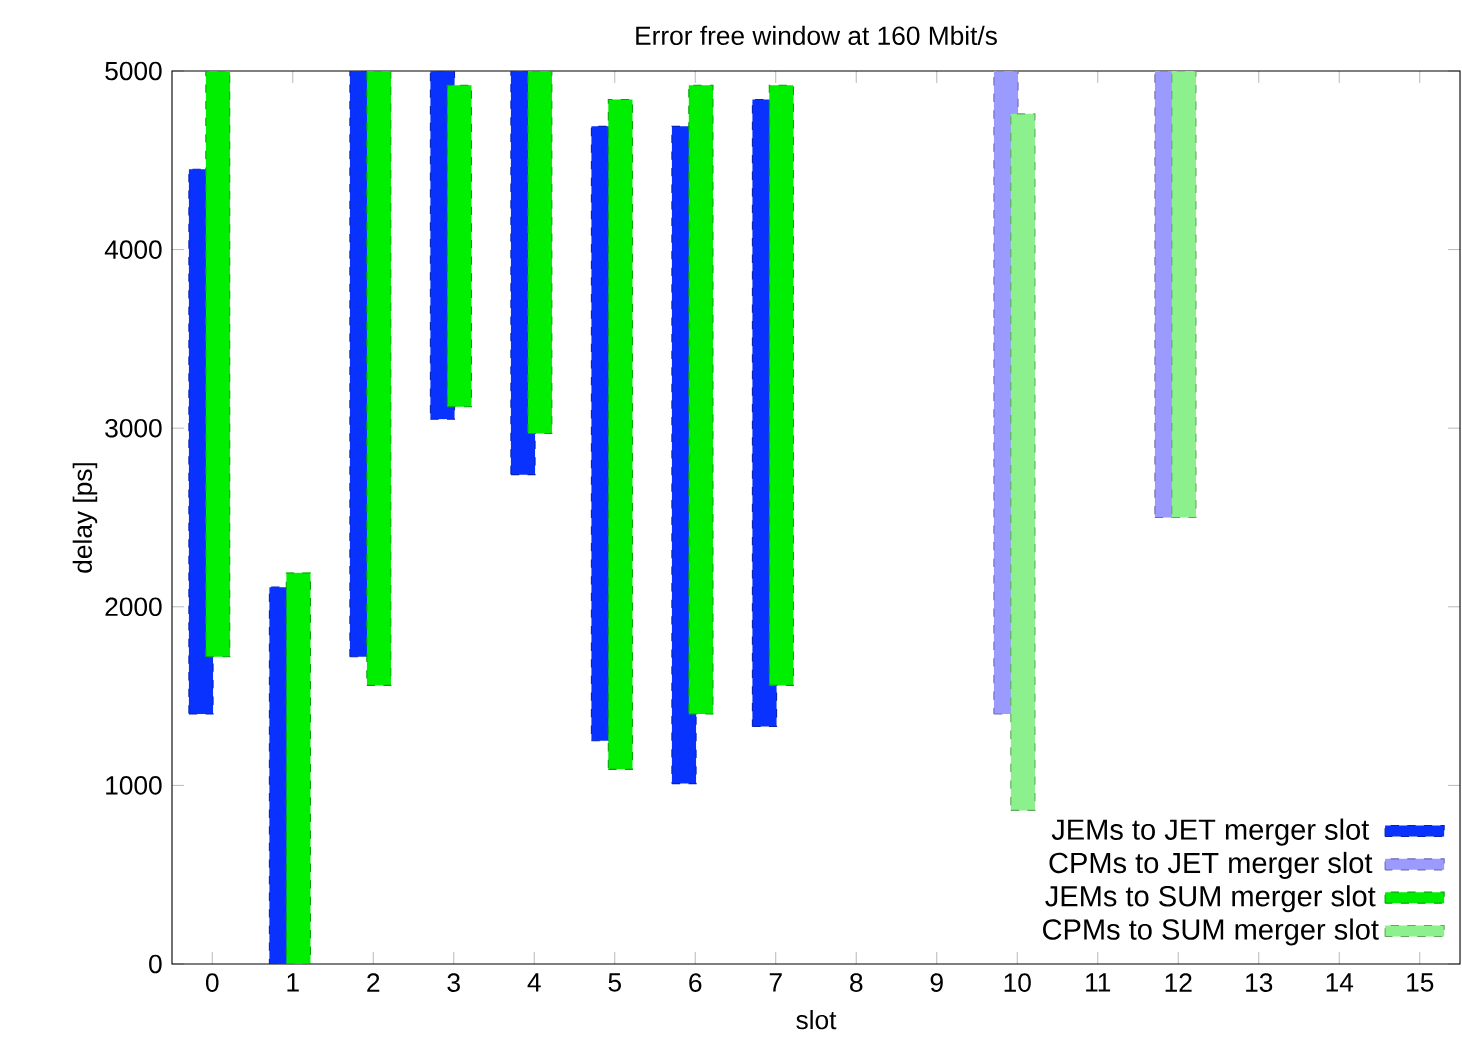 The width and height of the screenshot is (1462, 1053). What do you see at coordinates (133, 607) in the screenshot?
I see `y-tick-label: 2000` at bounding box center [133, 607].